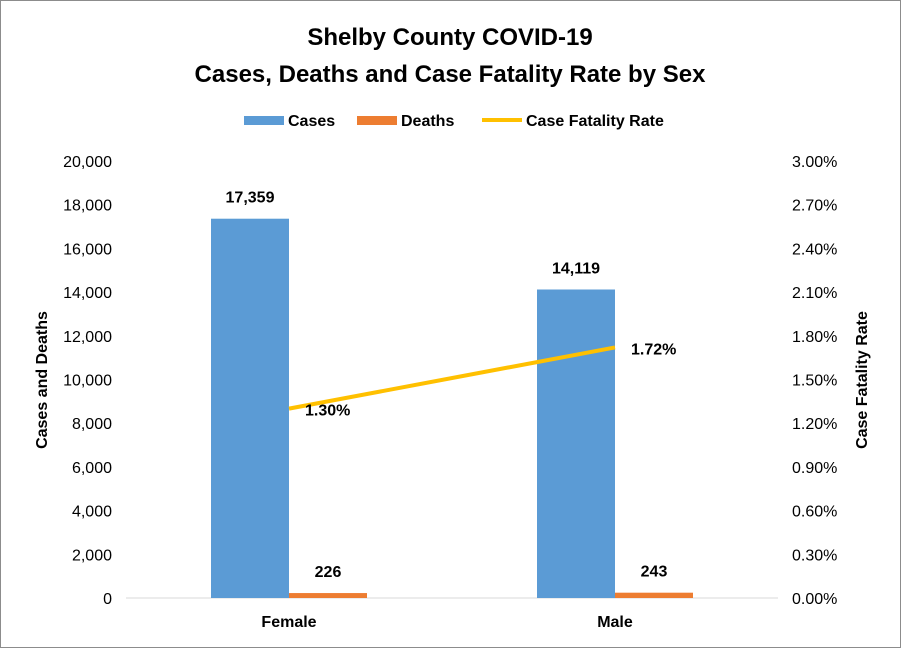 This screenshot has width=901, height=648. Describe the element at coordinates (92, 468) in the screenshot. I see `y-tick-label: 6,000` at that location.